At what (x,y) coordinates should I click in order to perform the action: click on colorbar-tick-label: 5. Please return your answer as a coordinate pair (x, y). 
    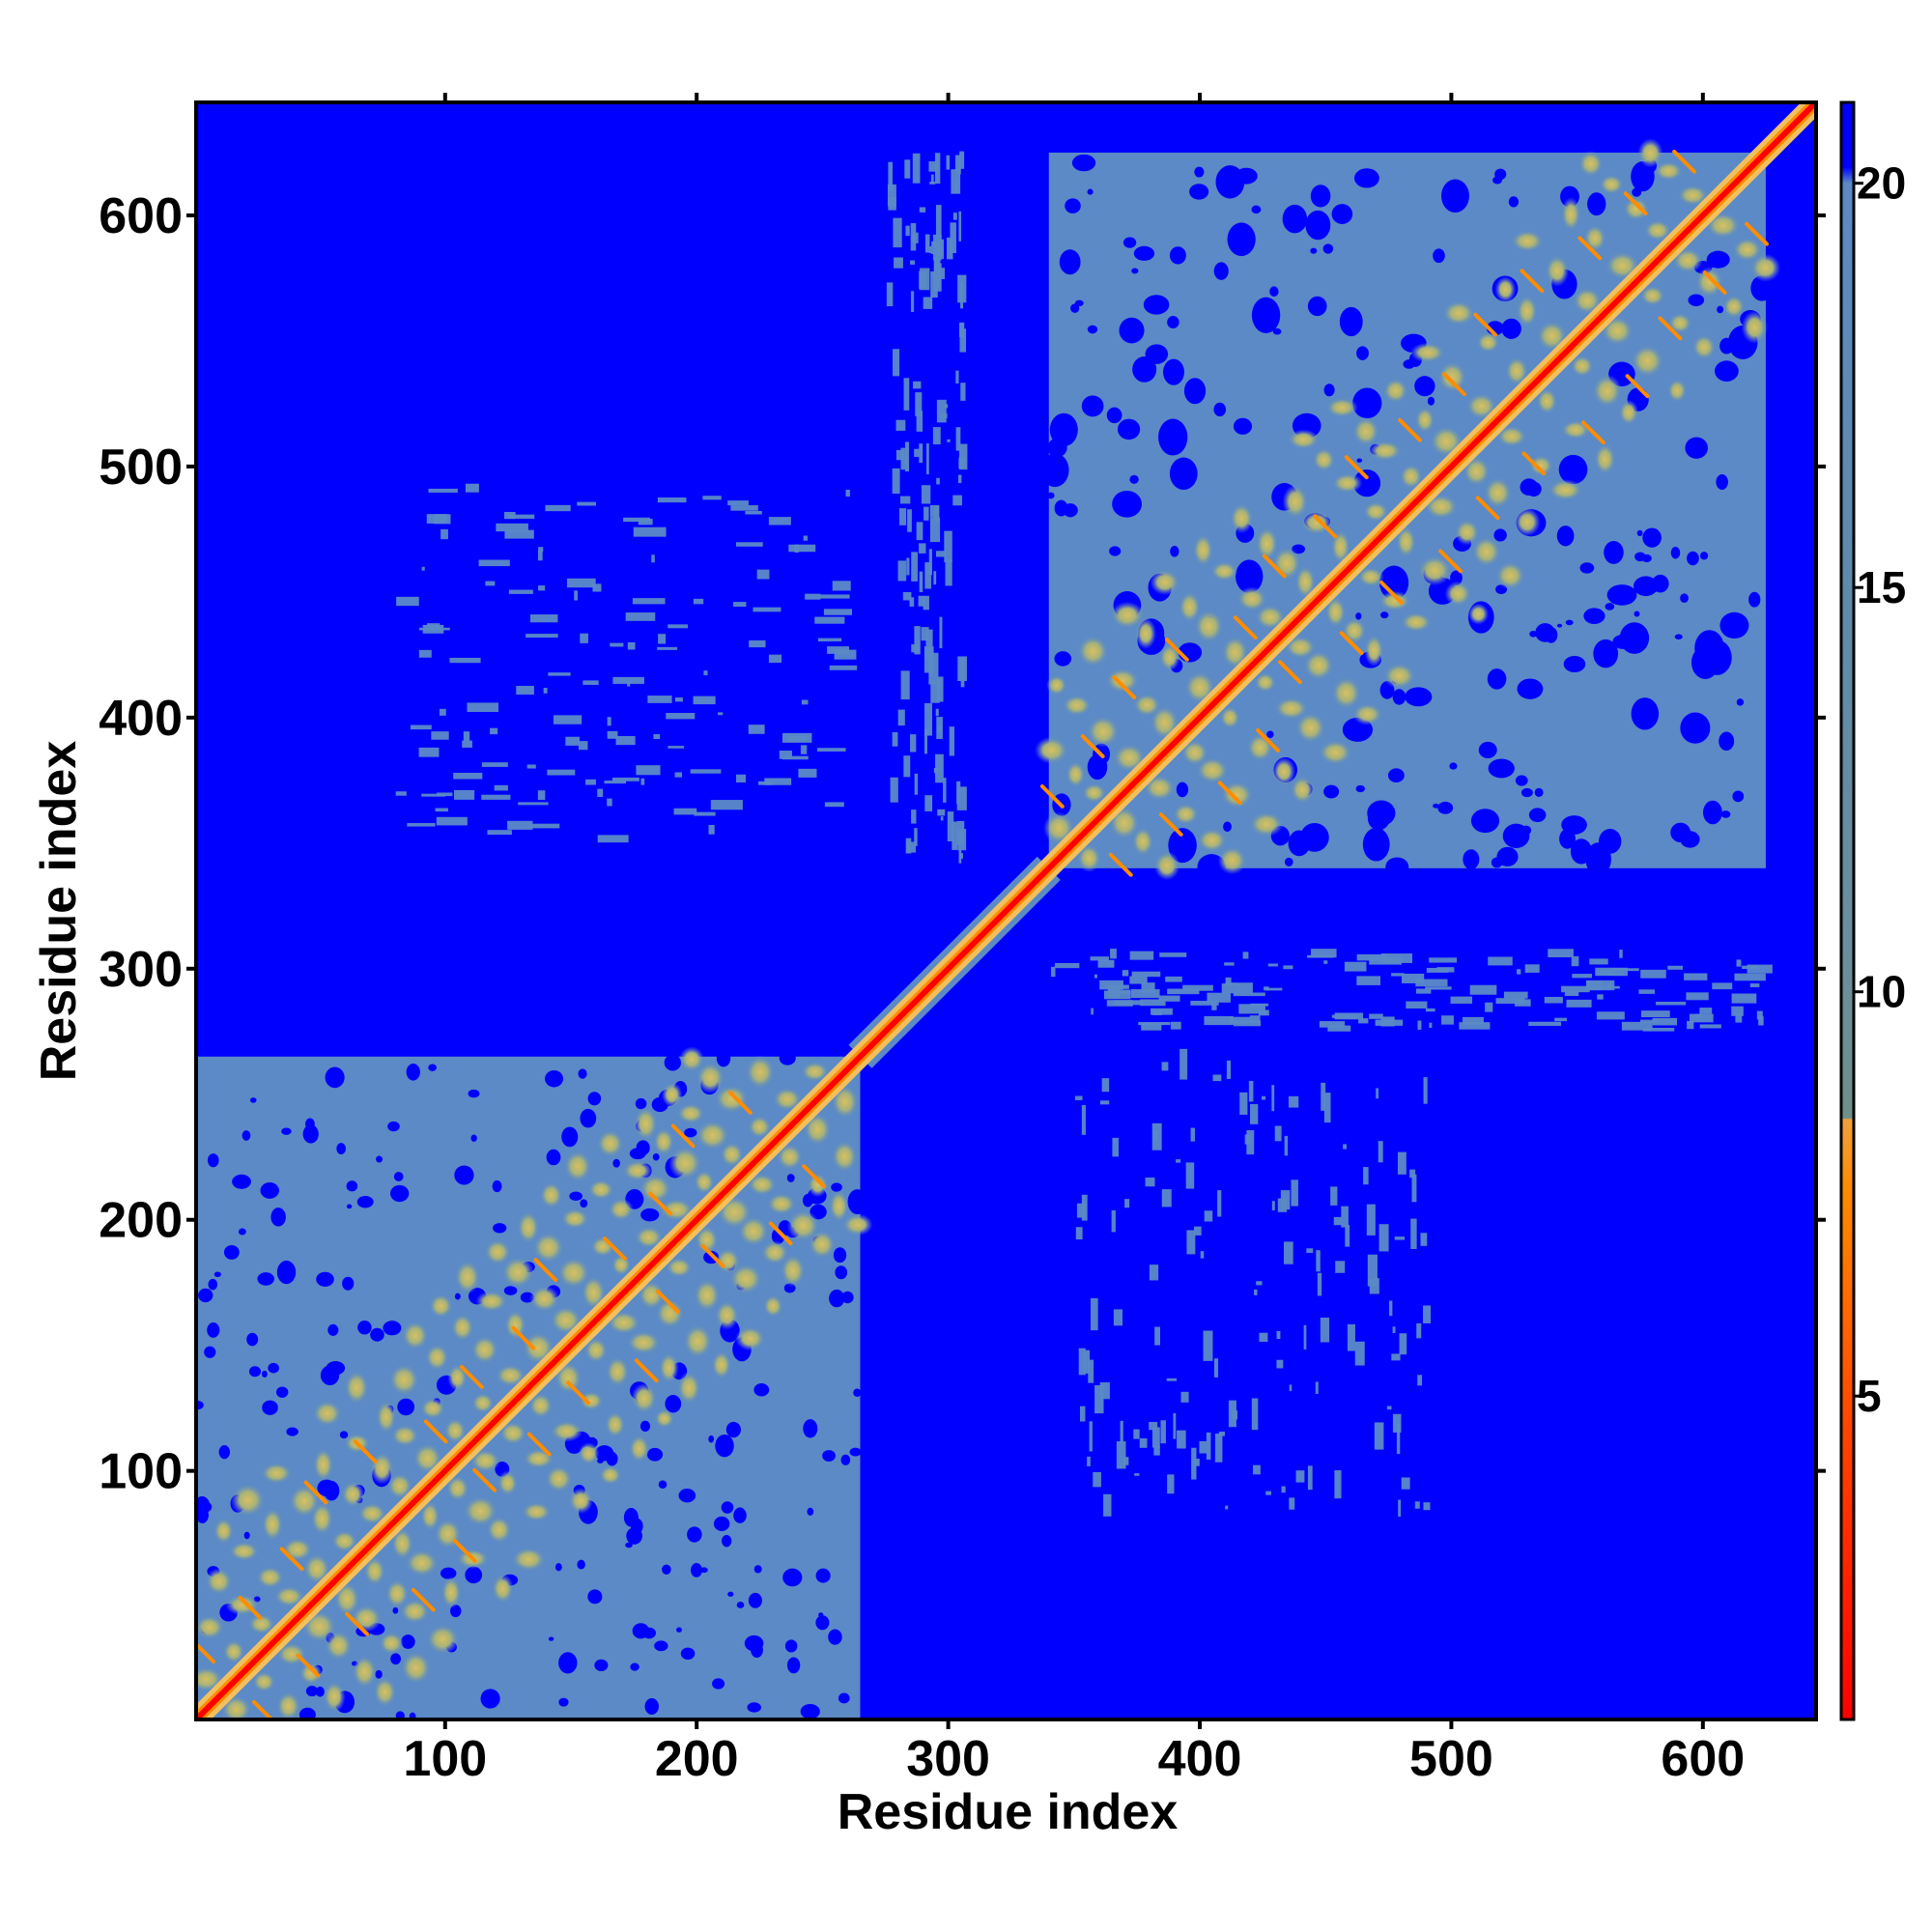
    Looking at the image, I should click on (1869, 1396).